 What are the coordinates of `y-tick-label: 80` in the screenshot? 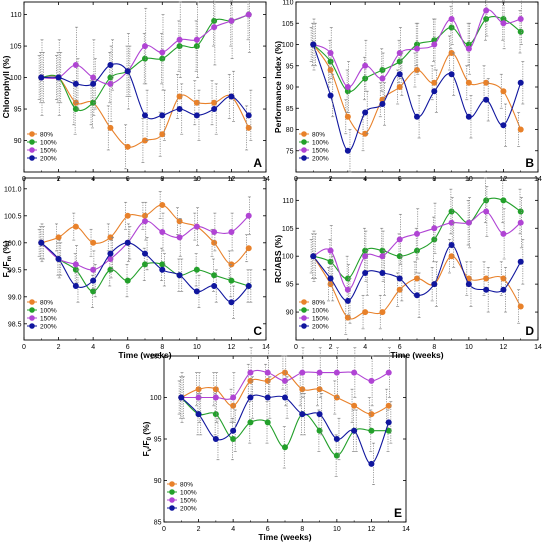 It's located at (290, 130).